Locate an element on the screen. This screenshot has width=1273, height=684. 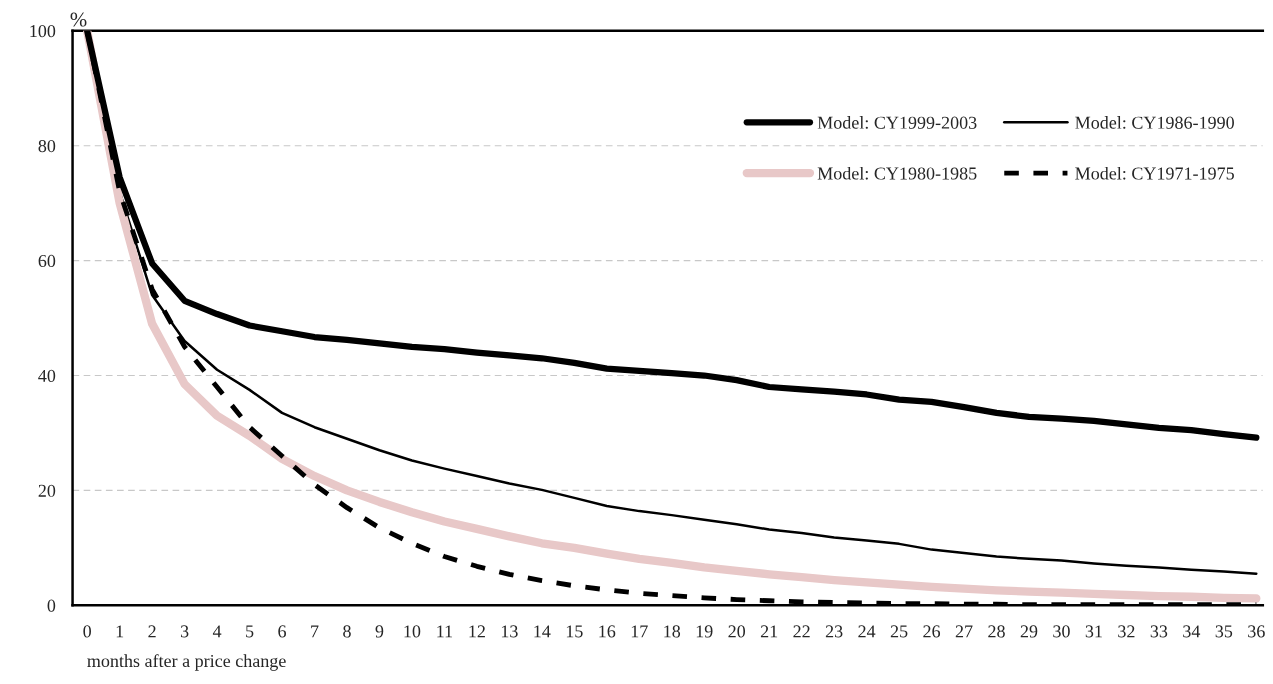
x-tick-label: 13 is located at coordinates (509, 631).